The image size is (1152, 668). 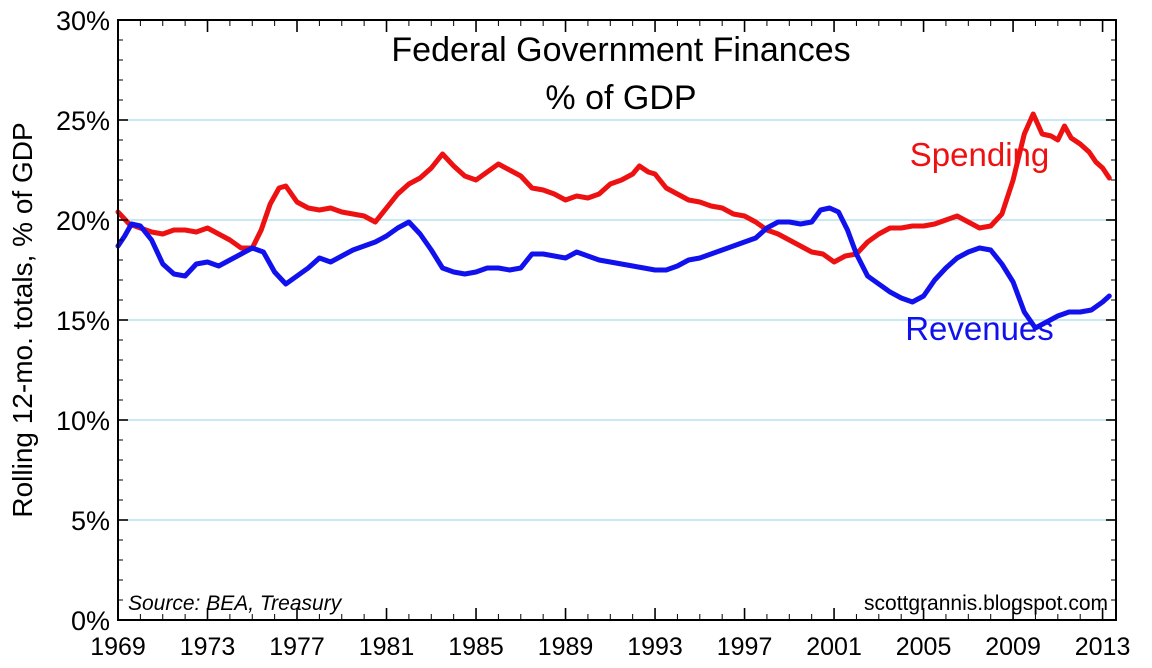 I want to click on y-tick-label: 30%, so click(x=83, y=21).